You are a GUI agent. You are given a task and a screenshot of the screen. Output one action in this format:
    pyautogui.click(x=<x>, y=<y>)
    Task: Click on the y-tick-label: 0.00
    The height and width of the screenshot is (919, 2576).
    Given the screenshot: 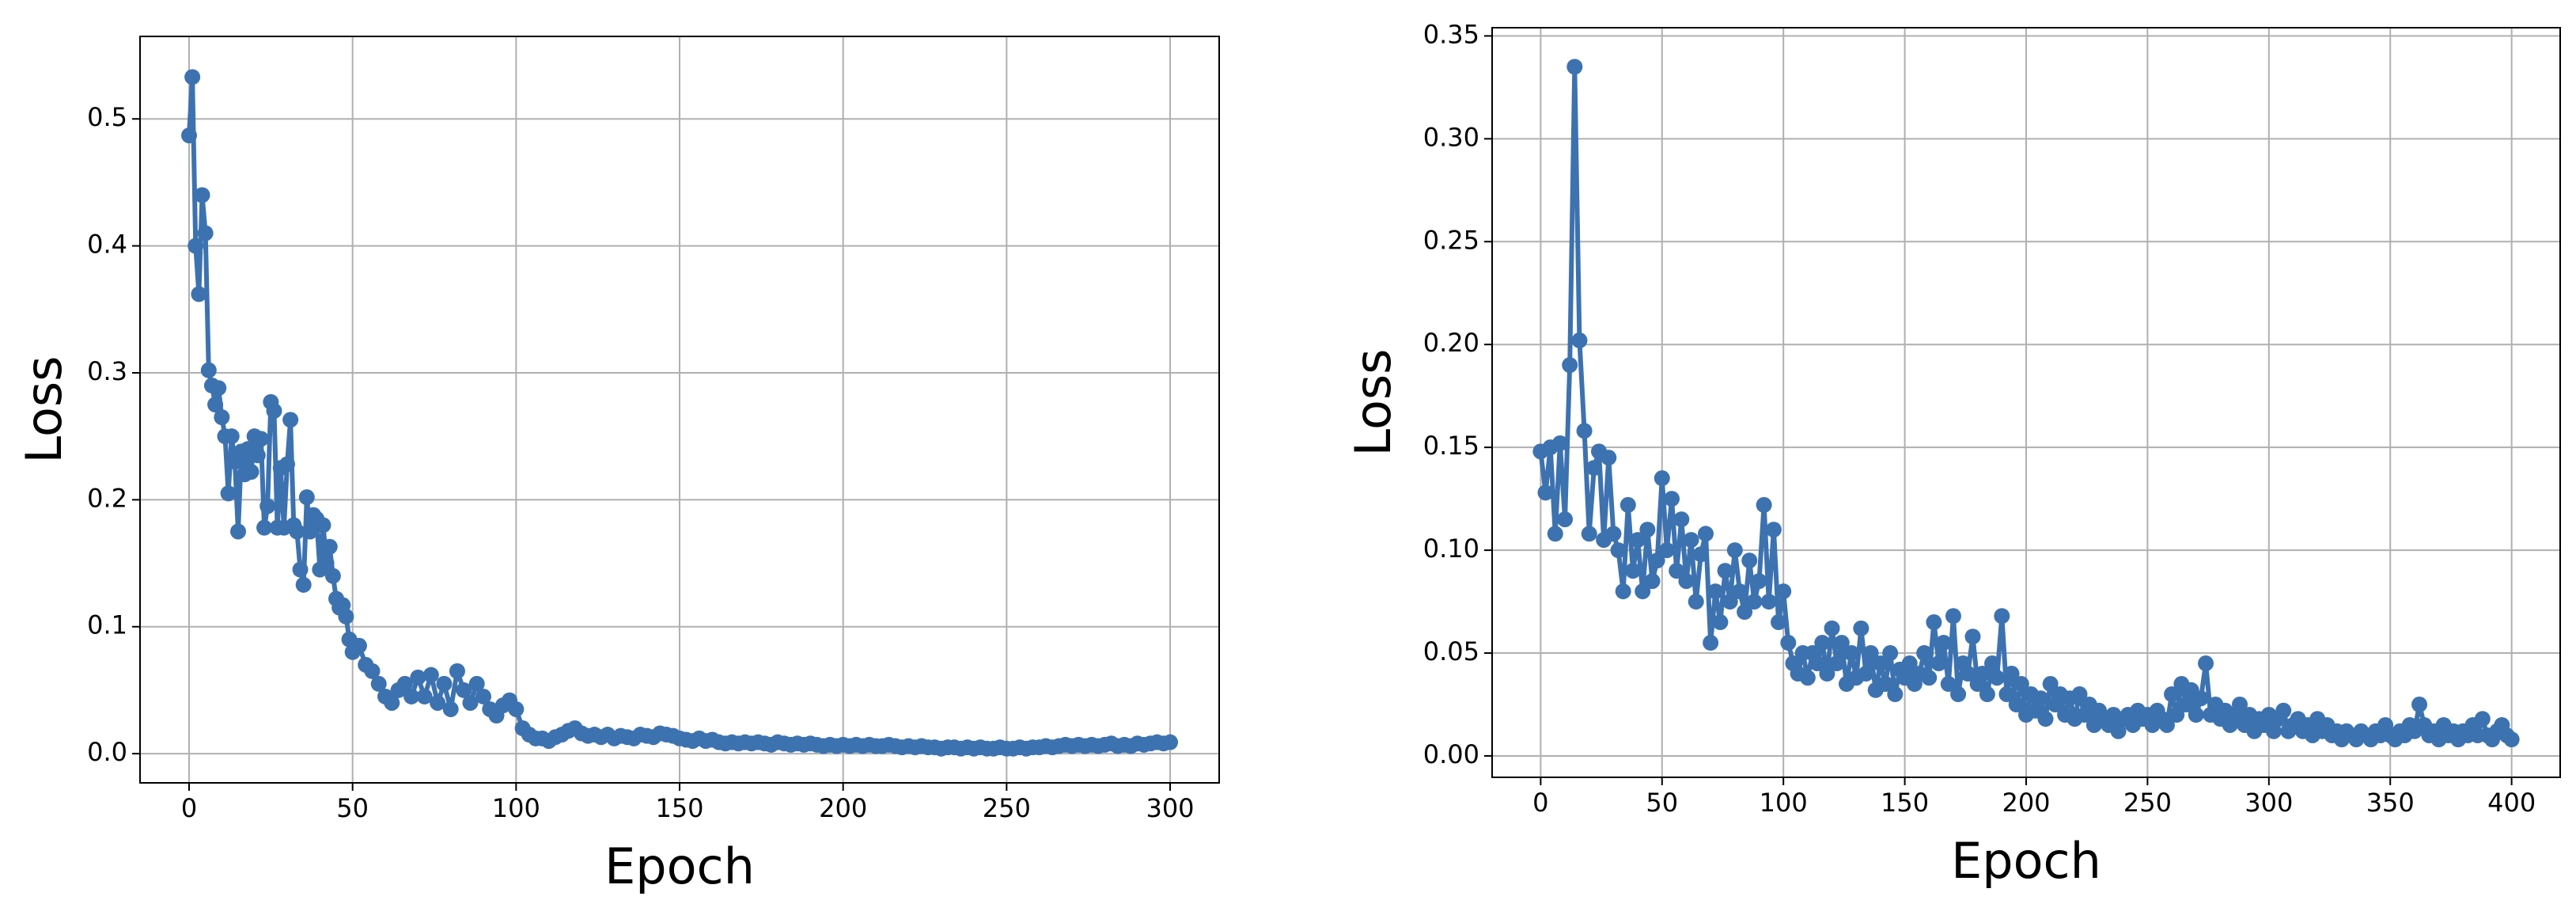 What is the action you would take?
    pyautogui.click(x=1451, y=754)
    